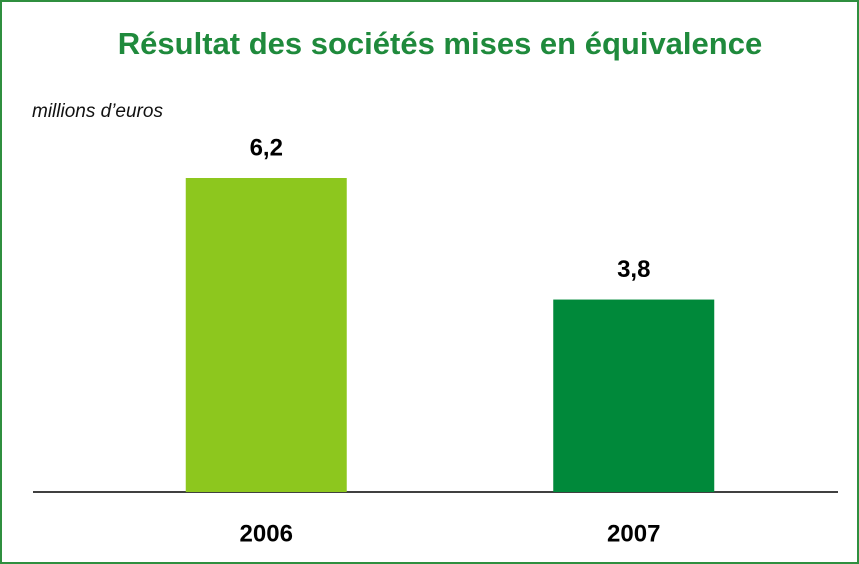 The width and height of the screenshot is (859, 564). I want to click on value-label: 3,8, so click(633, 269).